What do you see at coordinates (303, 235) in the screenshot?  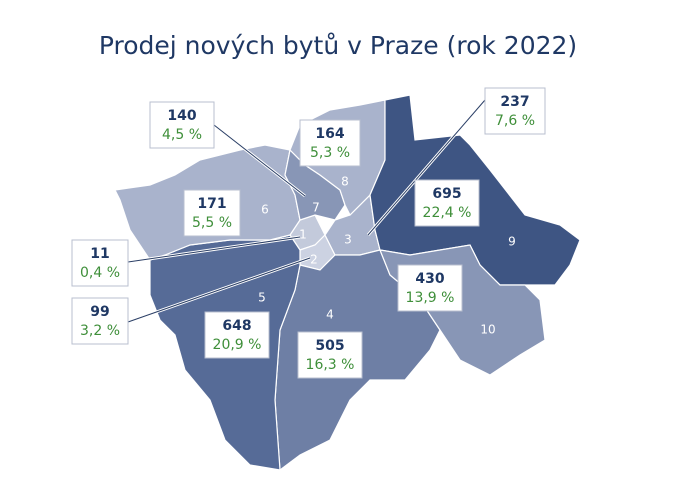 I see `district-number: 1` at bounding box center [303, 235].